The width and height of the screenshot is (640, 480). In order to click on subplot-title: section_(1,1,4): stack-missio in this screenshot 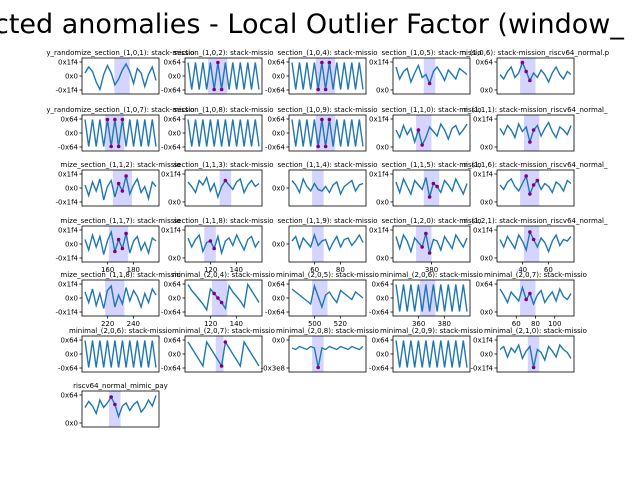, I will do `click(328, 165)`.